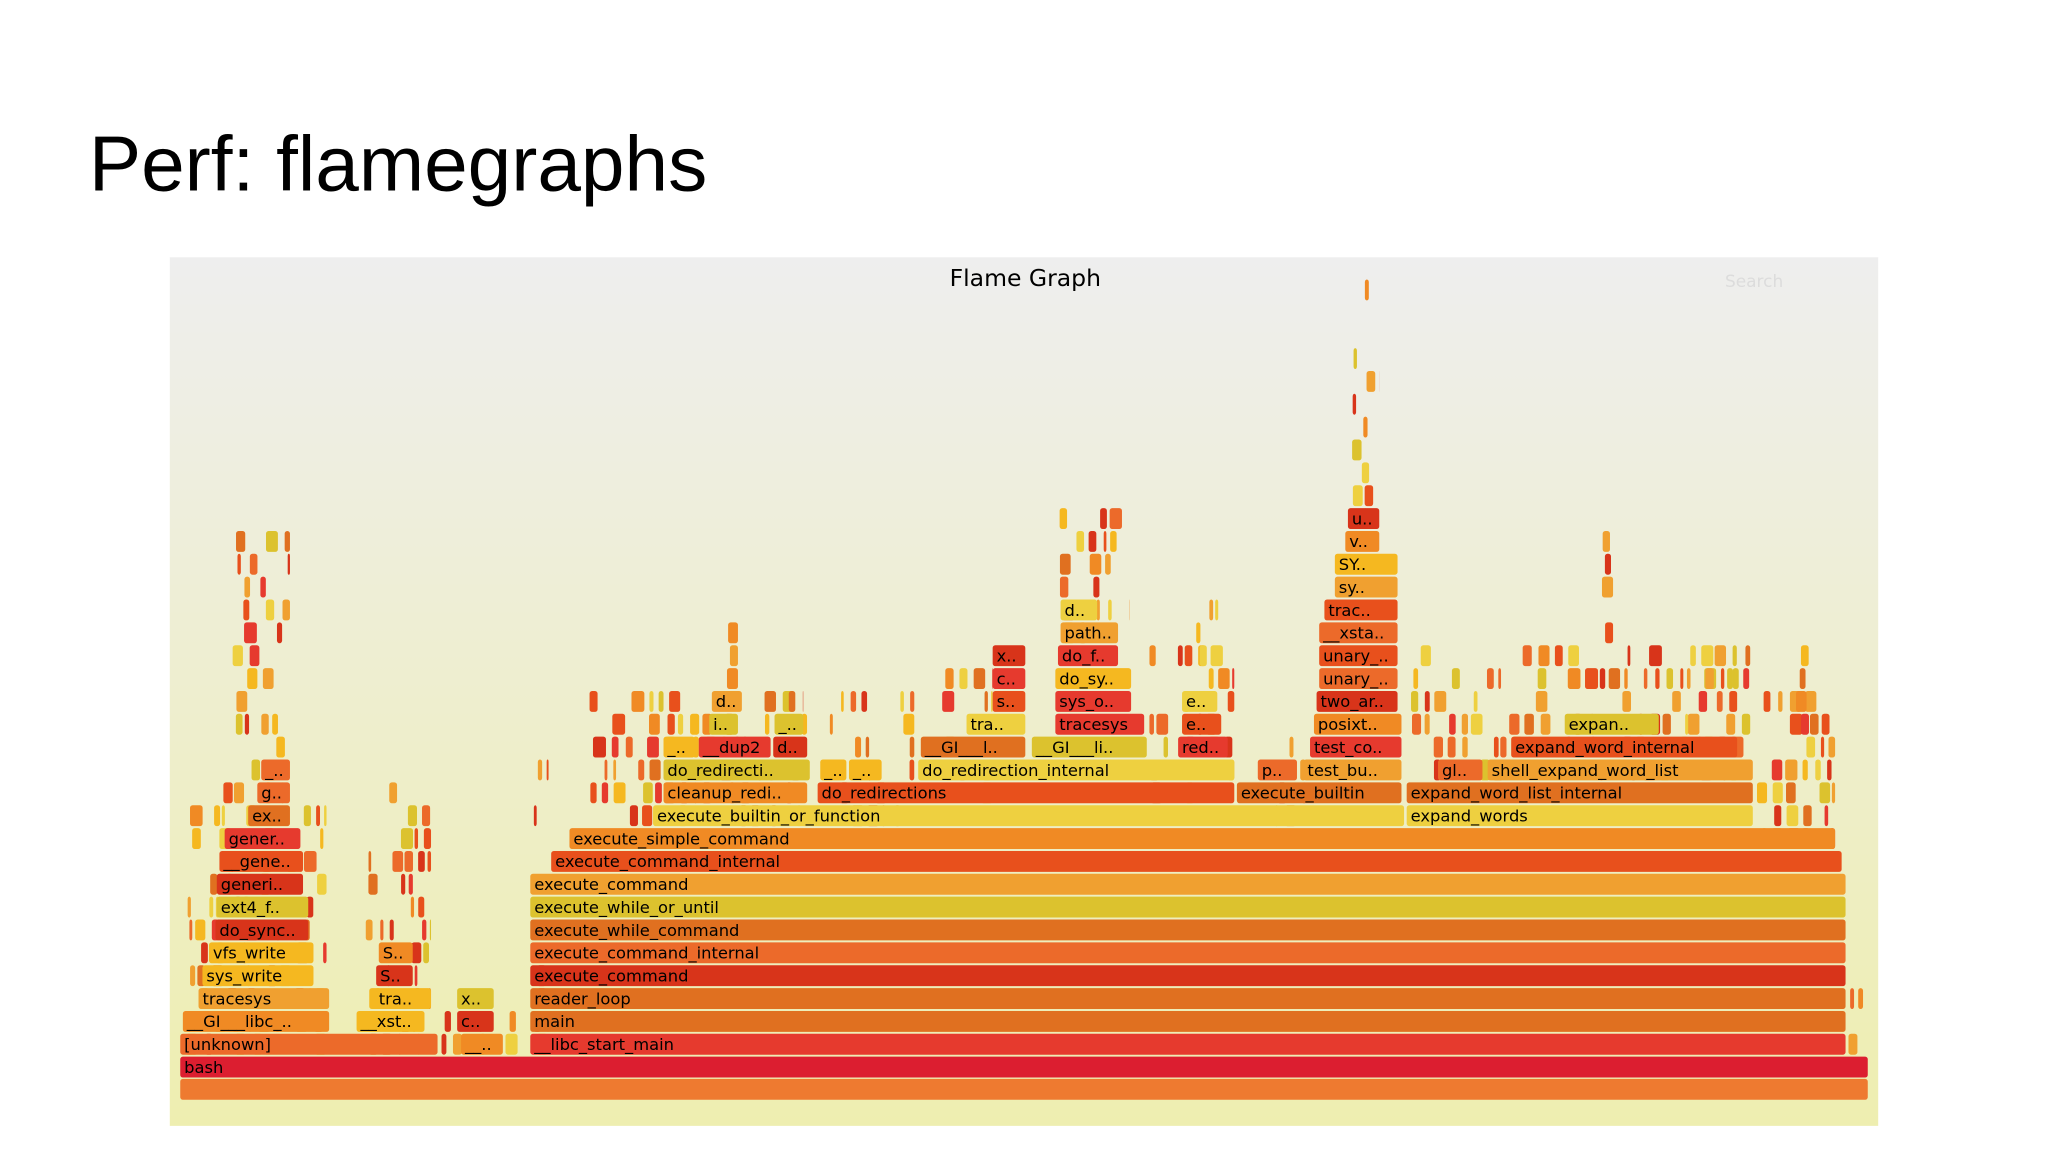 The width and height of the screenshot is (2048, 1152). Describe the element at coordinates (250, 908) in the screenshot. I see `frame-label: ext4_f..` at that location.